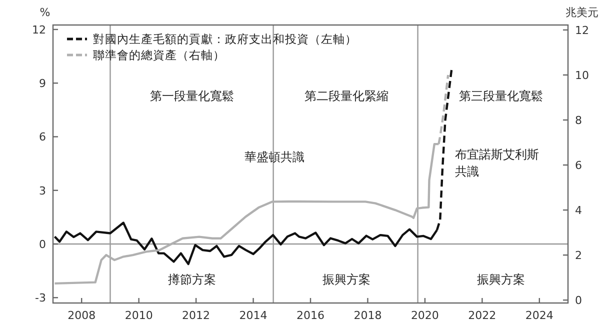 This screenshot has height=332, width=600. I want to click on y2-tick-label: 0, so click(578, 301).